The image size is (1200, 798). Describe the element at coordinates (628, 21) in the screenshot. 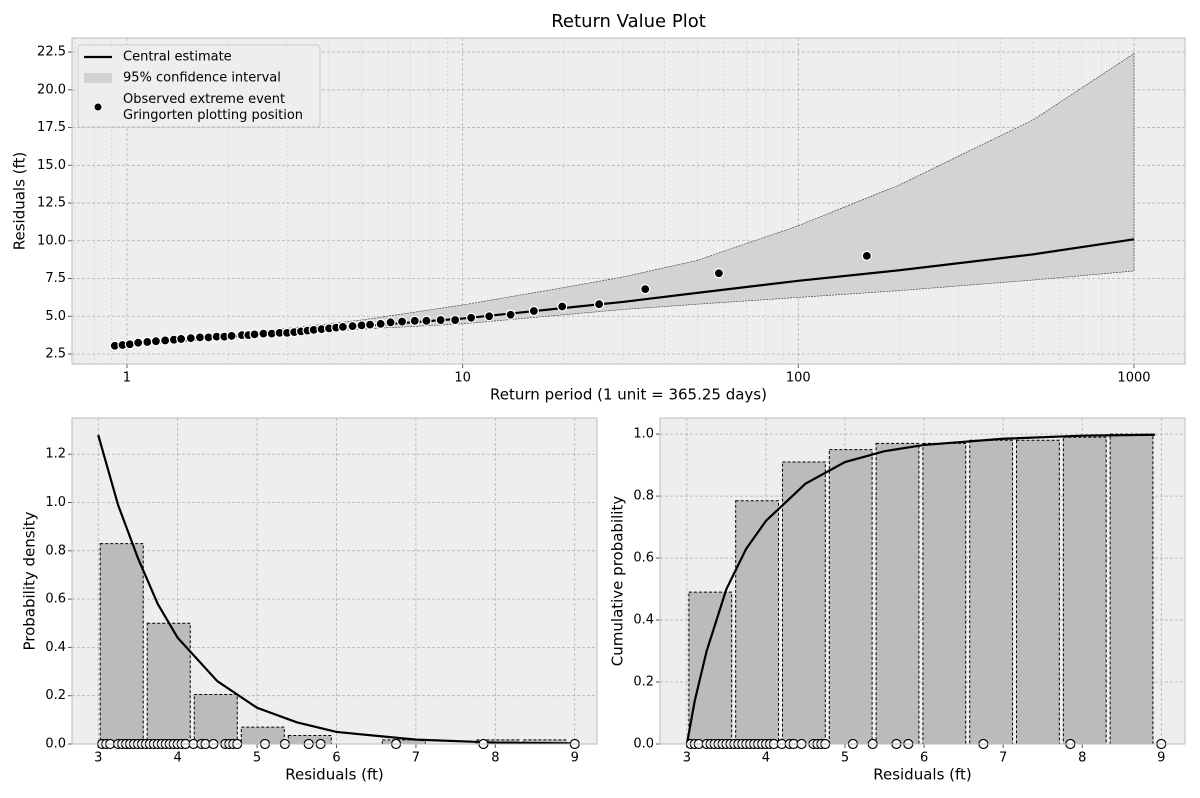

I see `chart-title: Return Value Plot` at that location.